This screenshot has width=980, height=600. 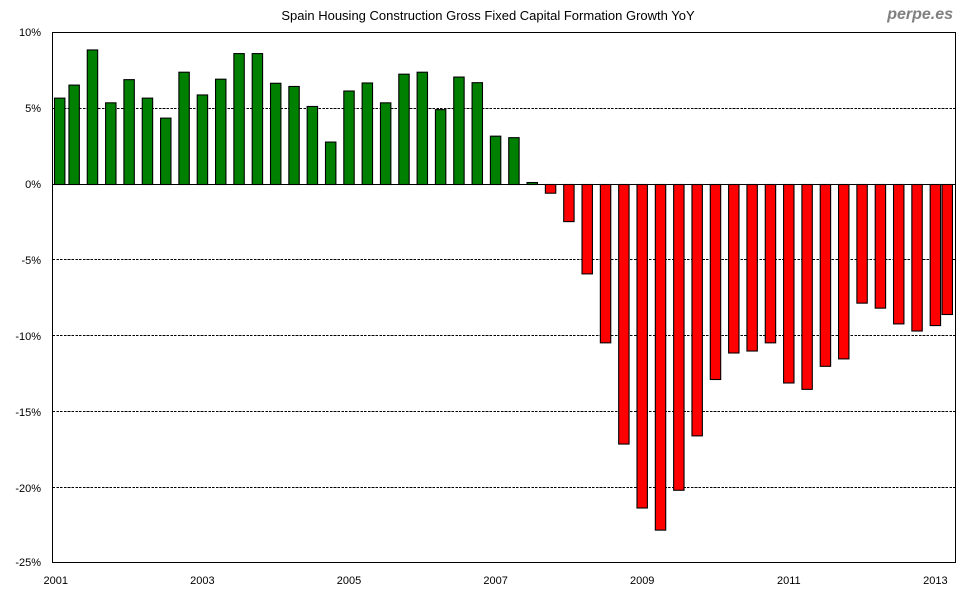 What do you see at coordinates (202, 581) in the screenshot?
I see `svg-text: 2003` at bounding box center [202, 581].